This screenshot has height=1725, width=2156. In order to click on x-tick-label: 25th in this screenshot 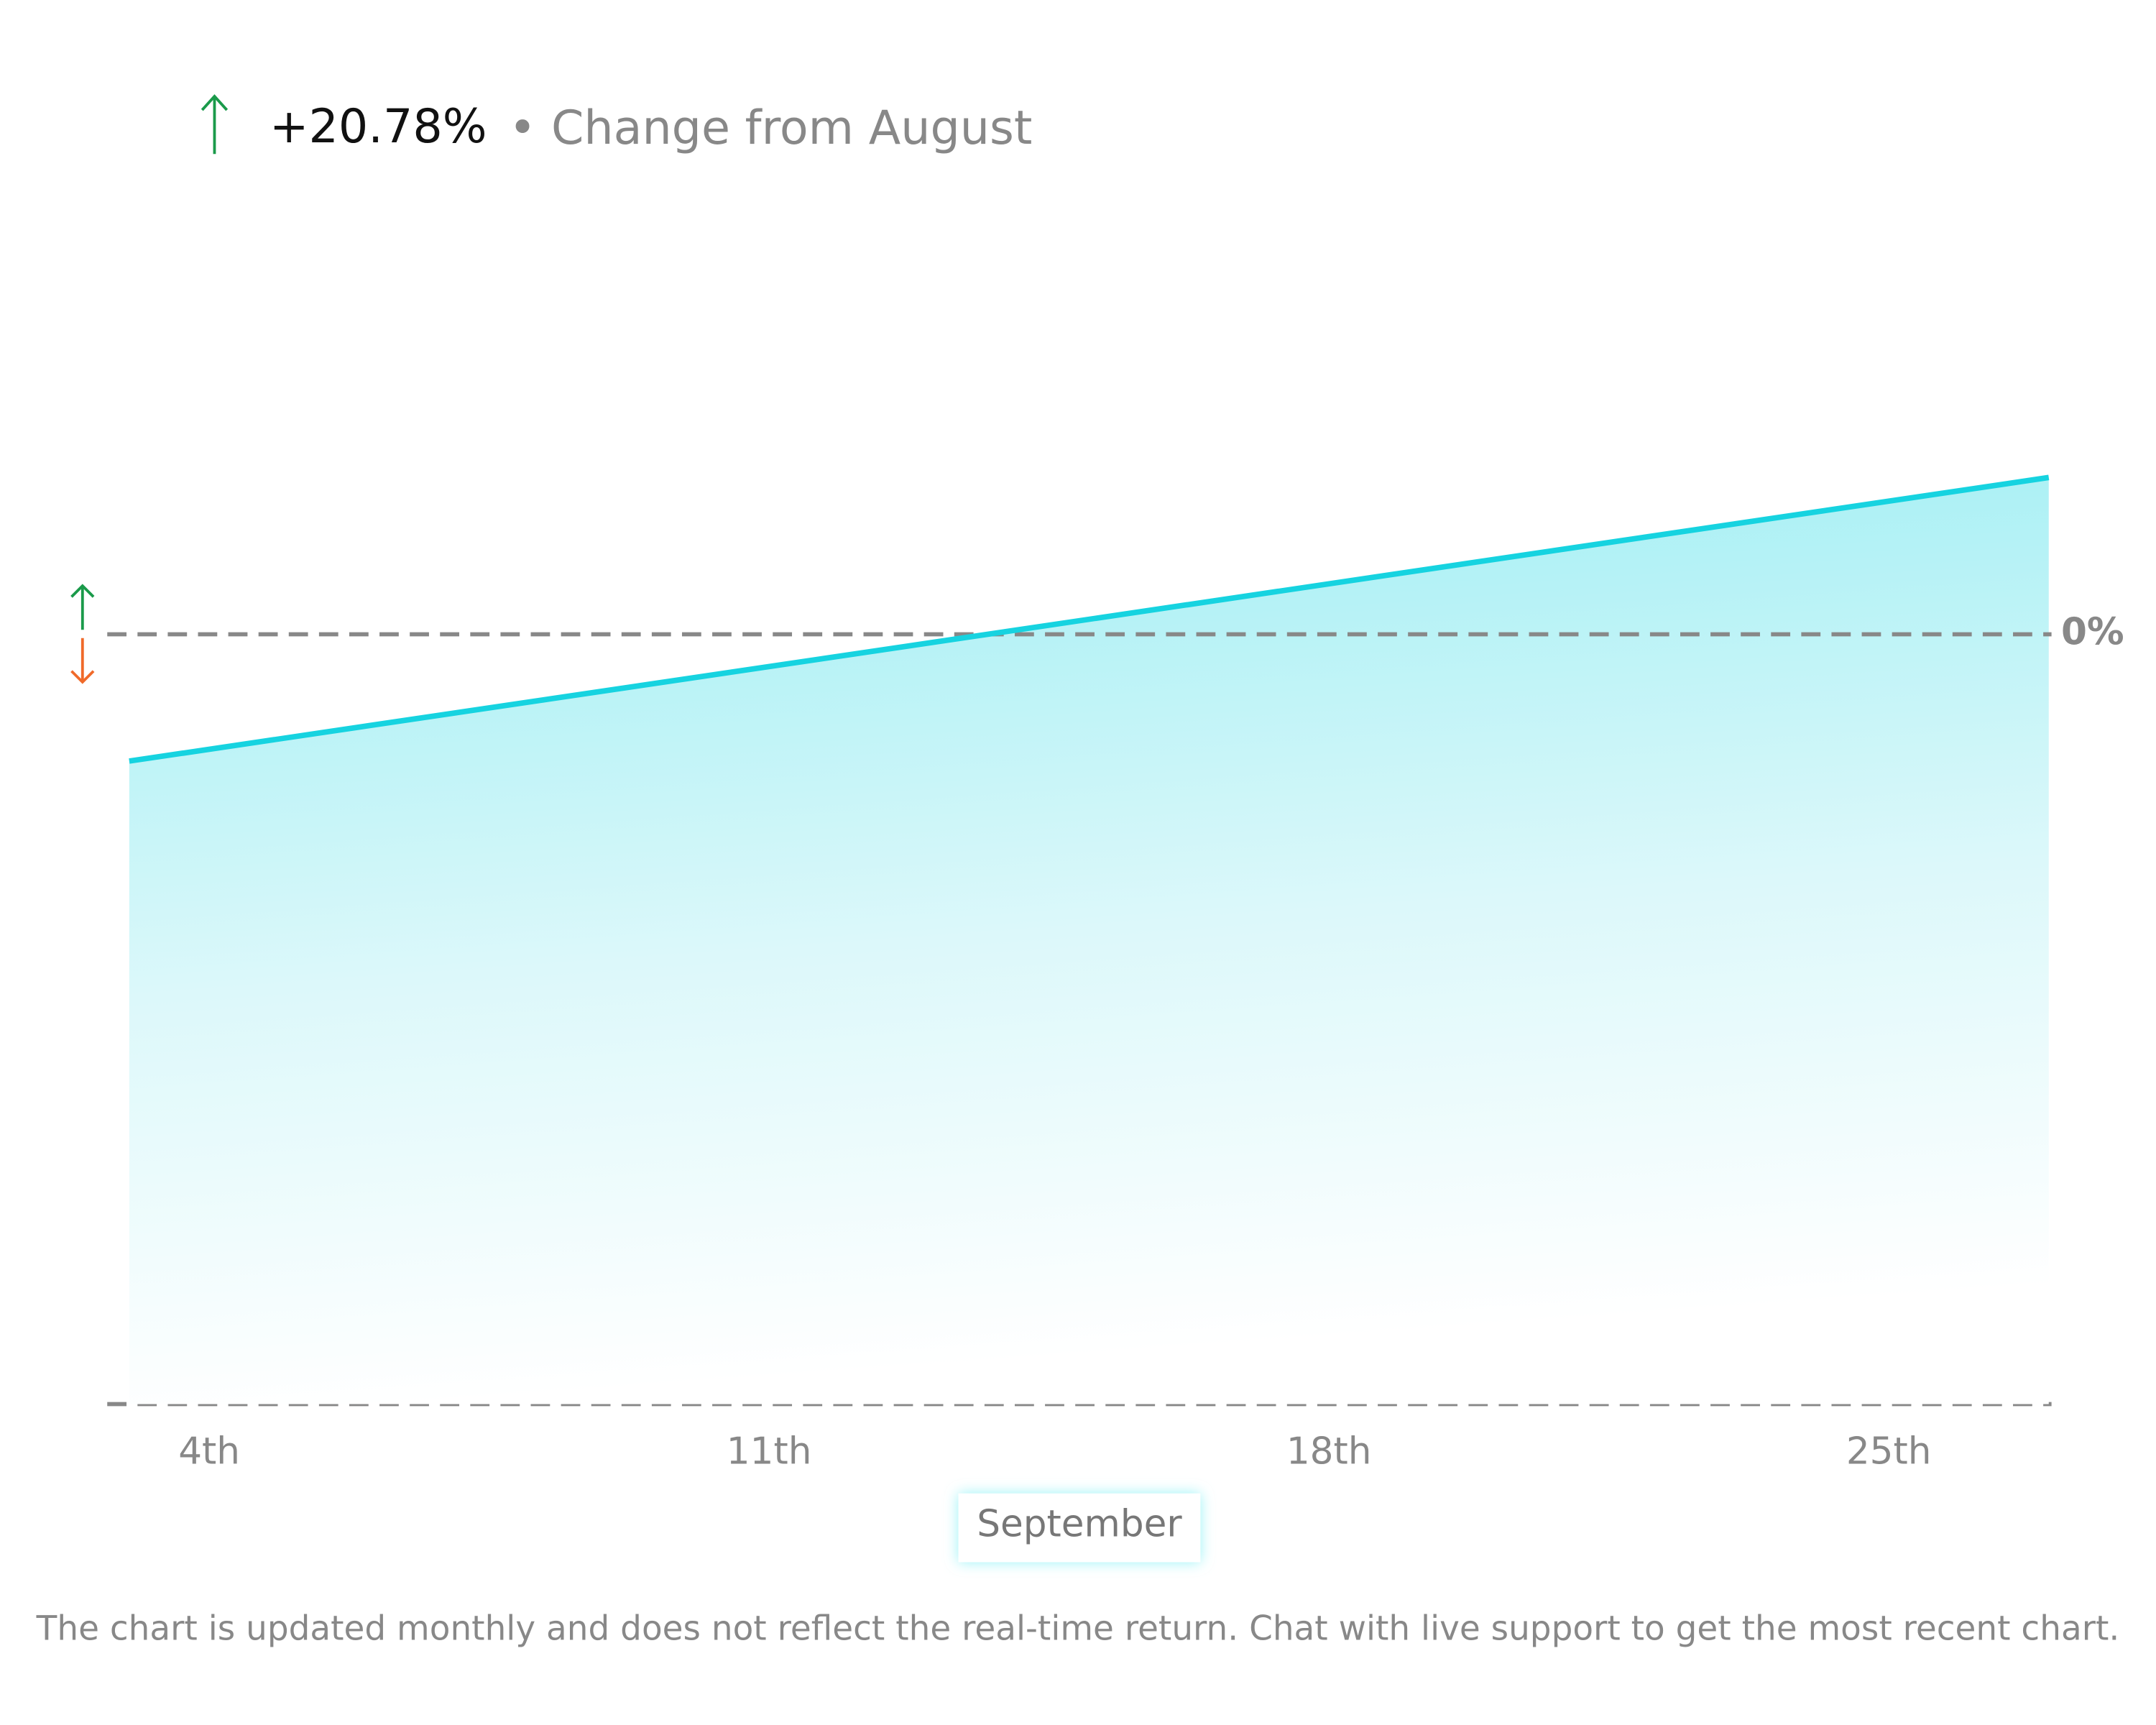, I will do `click(1889, 1451)`.